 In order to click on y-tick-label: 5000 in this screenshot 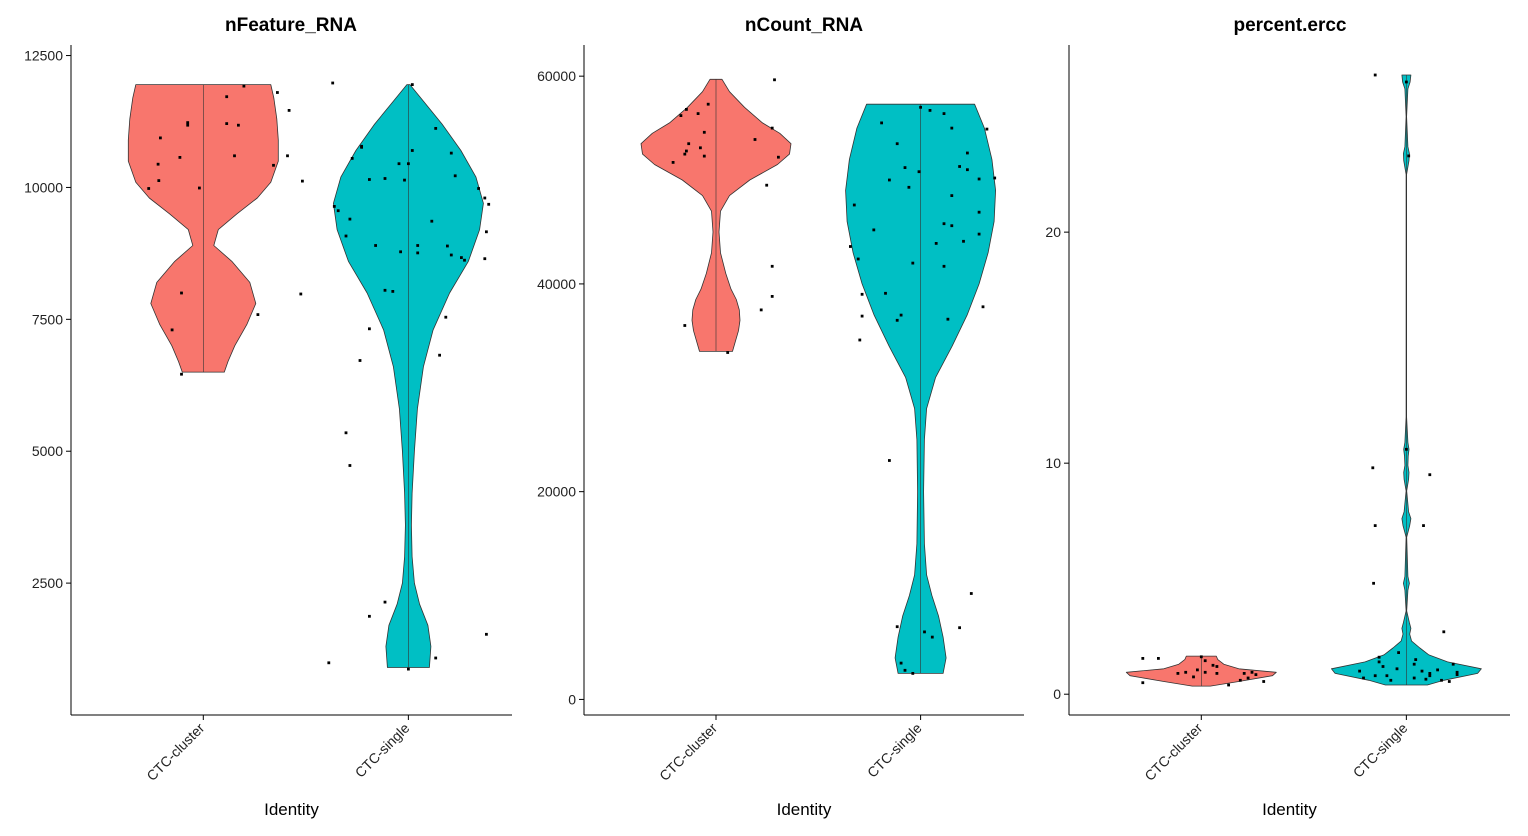, I will do `click(47, 451)`.